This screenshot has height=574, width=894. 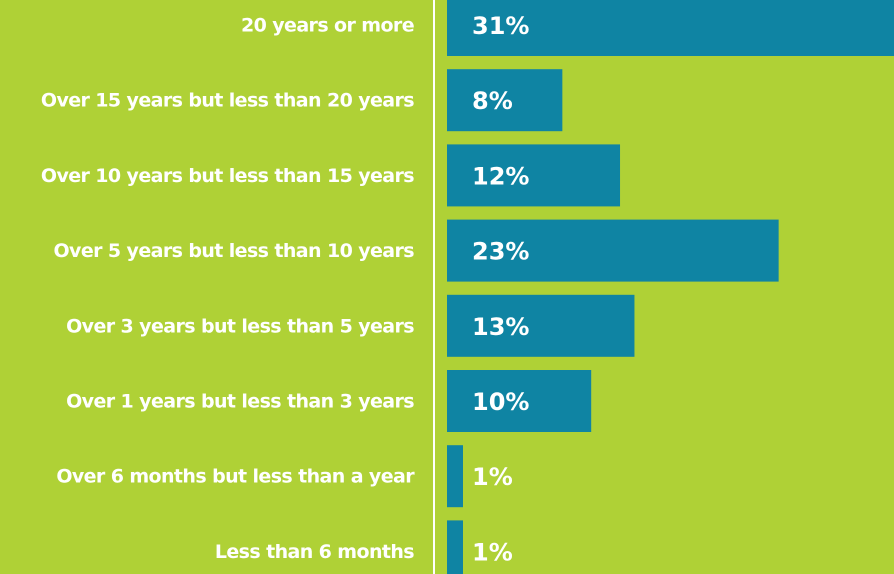 I want to click on category-label: Over 10 years but less than 15 years, so click(x=227, y=176).